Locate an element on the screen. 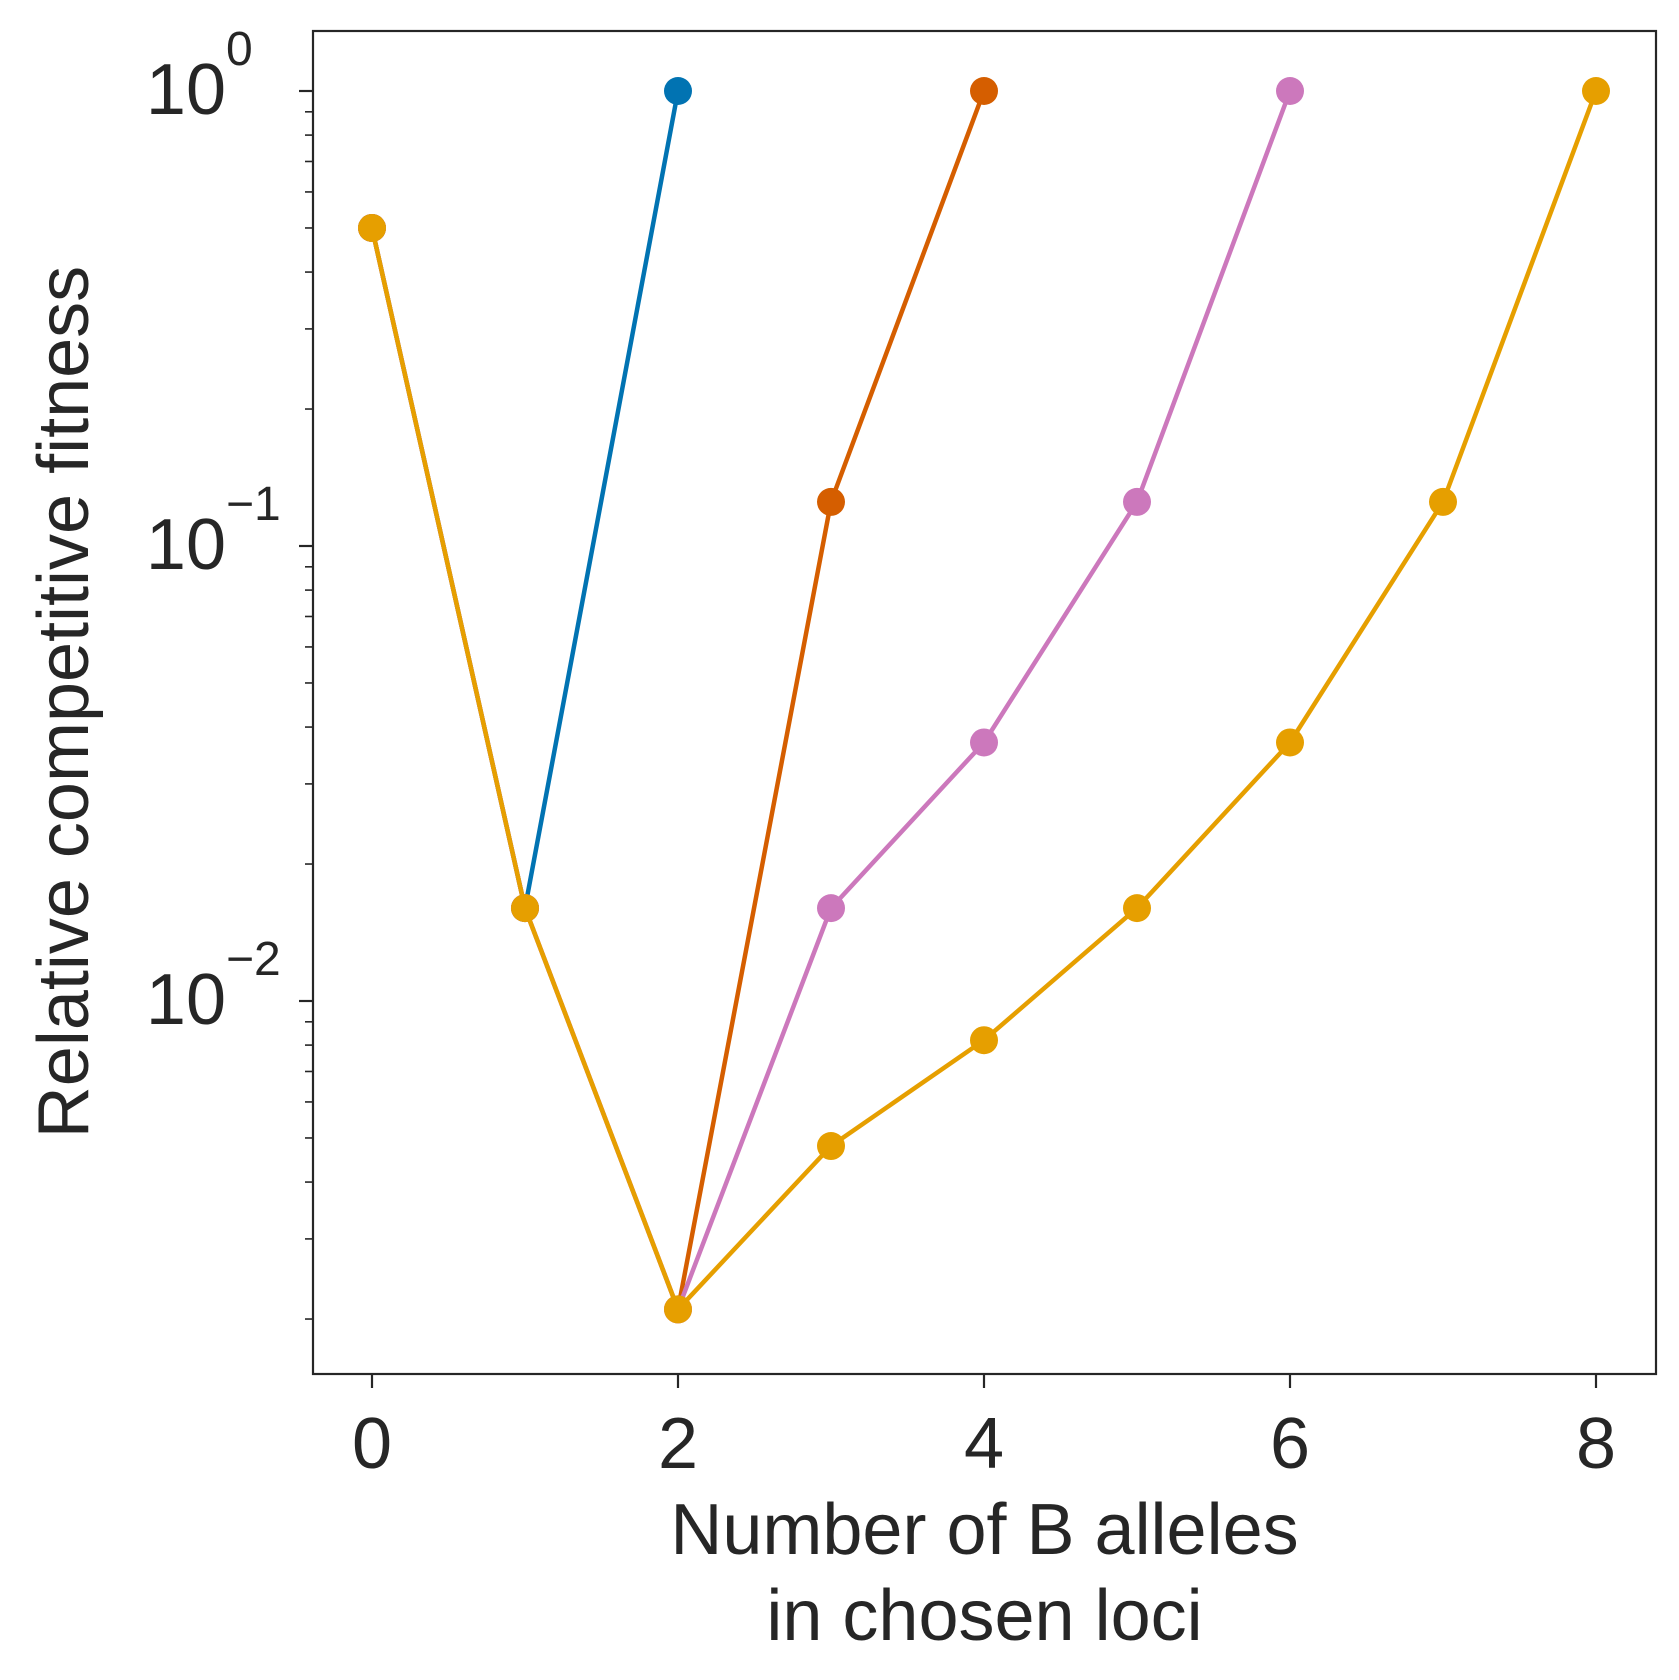 The image size is (1679, 1680). x-tick-label-6: 6 is located at coordinates (1290, 1444).